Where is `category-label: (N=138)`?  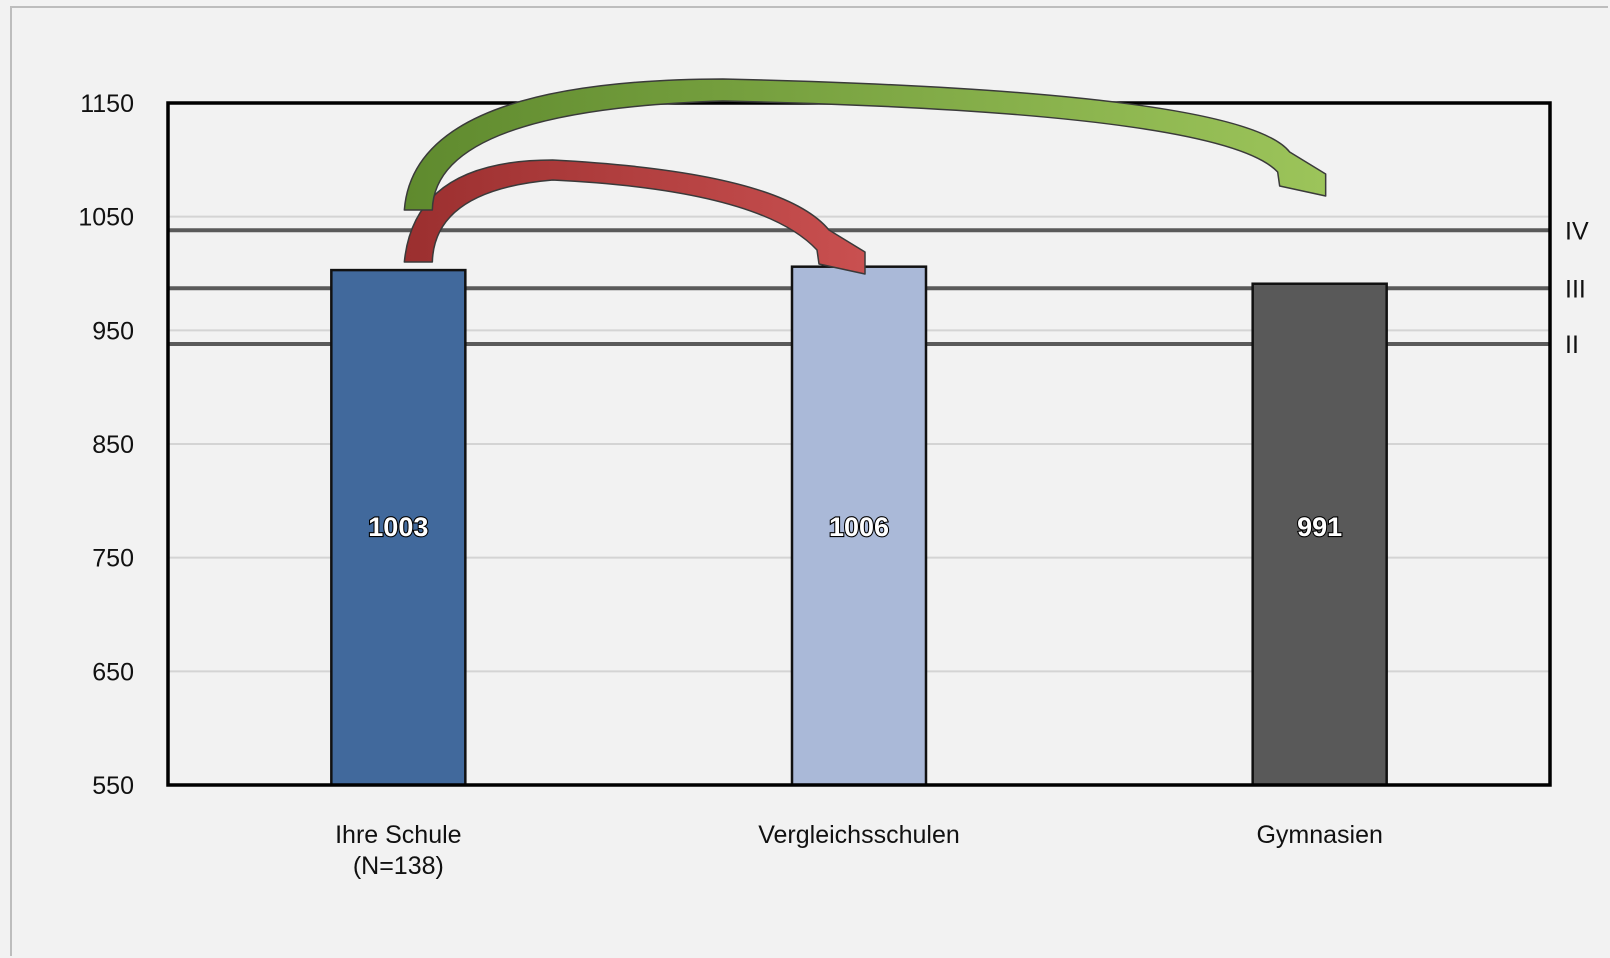 category-label: (N=138) is located at coordinates (398, 866).